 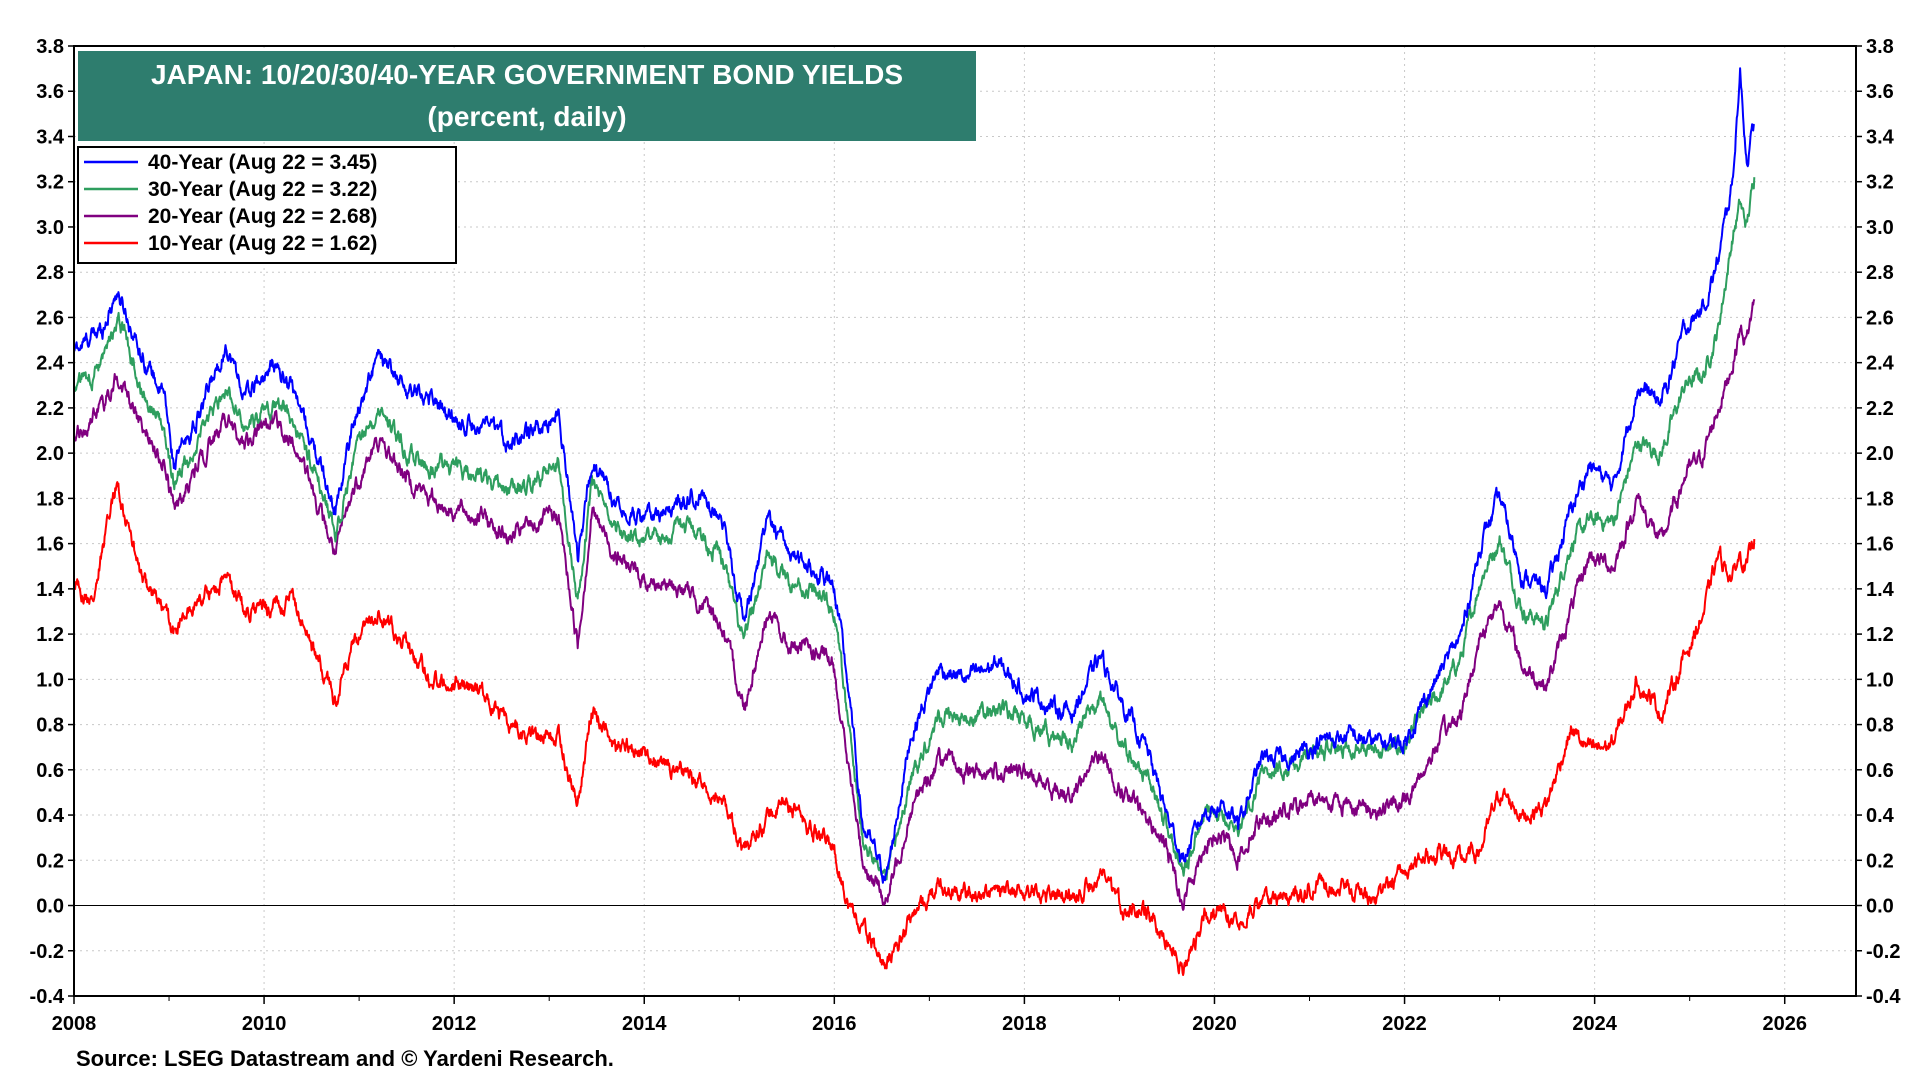 I want to click on y-tick-label-left: 3.8, so click(x=50, y=47).